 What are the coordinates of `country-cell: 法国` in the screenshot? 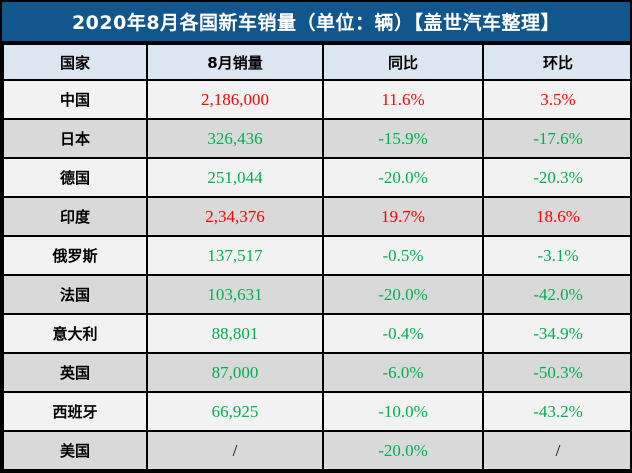 It's located at (75, 294).